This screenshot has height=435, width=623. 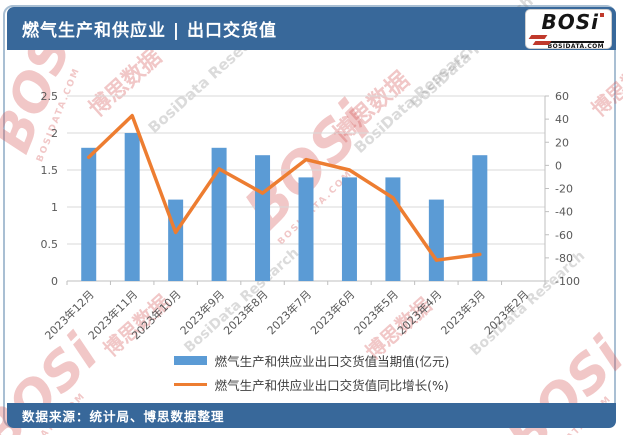 I want to click on logo-wordmark: BOSi, so click(x=568, y=22).